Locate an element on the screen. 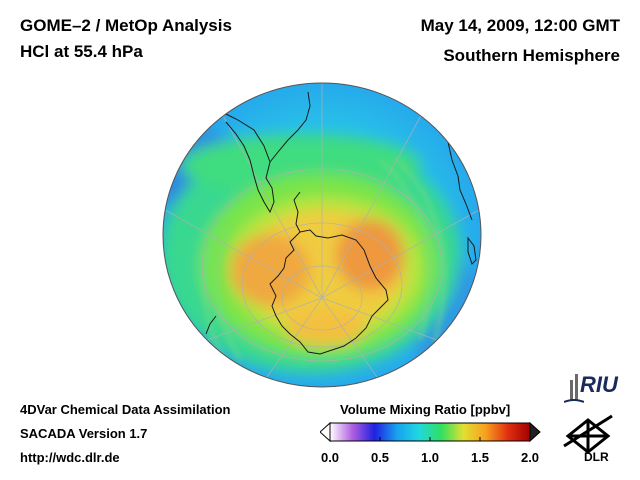 This screenshot has width=640, height=480. riu-logo-icon is located at coordinates (574, 388).